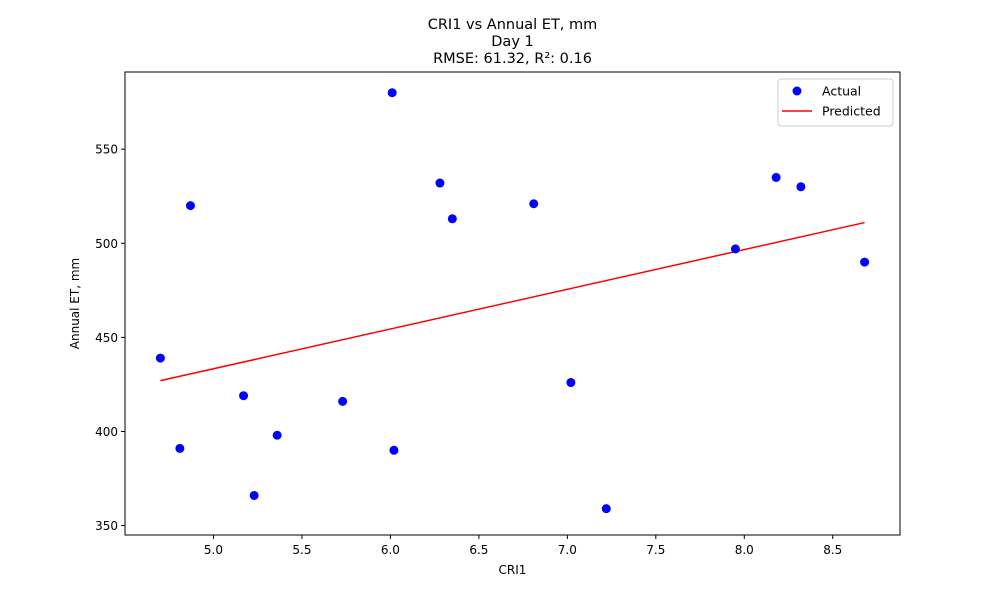 The image size is (1000, 600). I want to click on y-tick-label: 550, so click(106, 150).